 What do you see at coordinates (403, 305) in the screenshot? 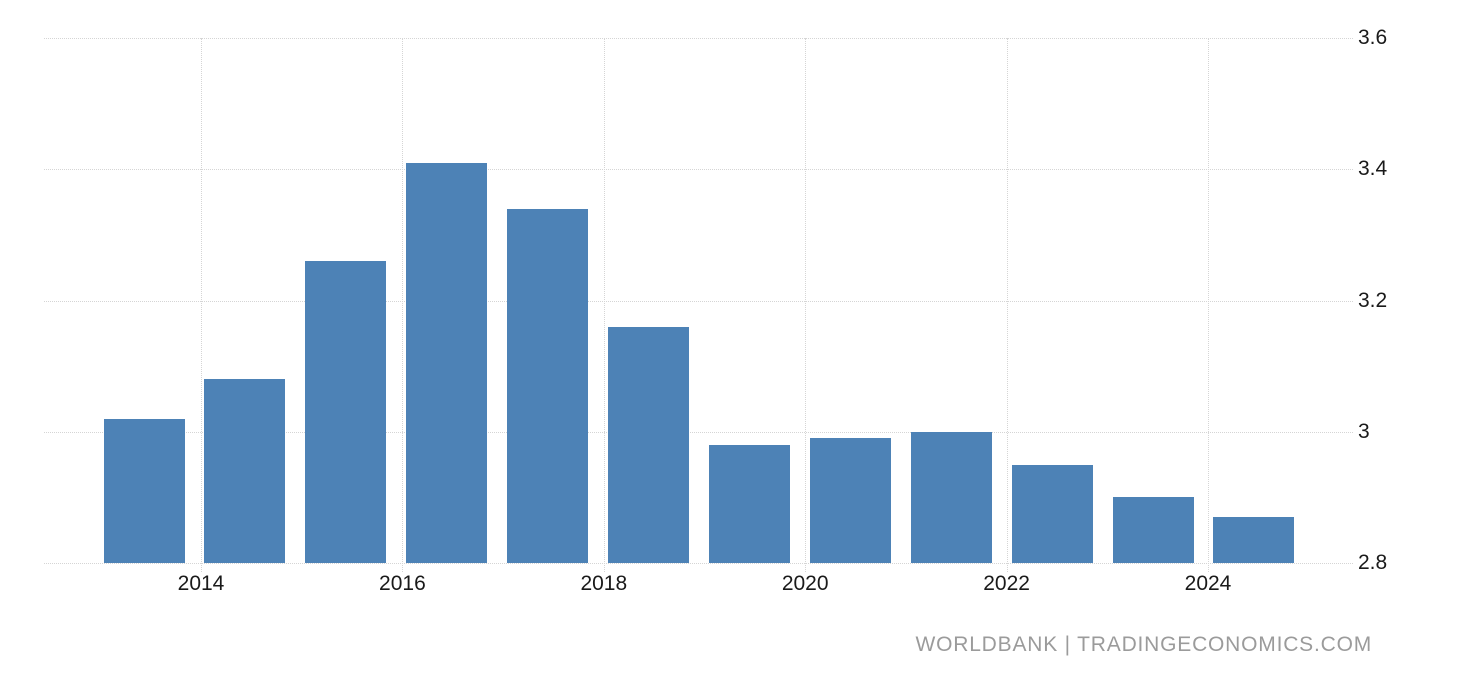
I see `v-gridline-2016` at bounding box center [403, 305].